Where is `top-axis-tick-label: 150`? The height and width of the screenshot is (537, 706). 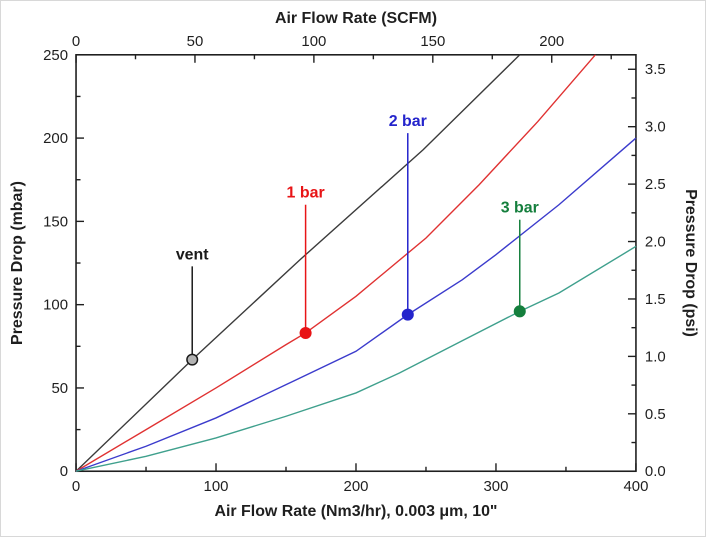 top-axis-tick-label: 150 is located at coordinates (432, 41).